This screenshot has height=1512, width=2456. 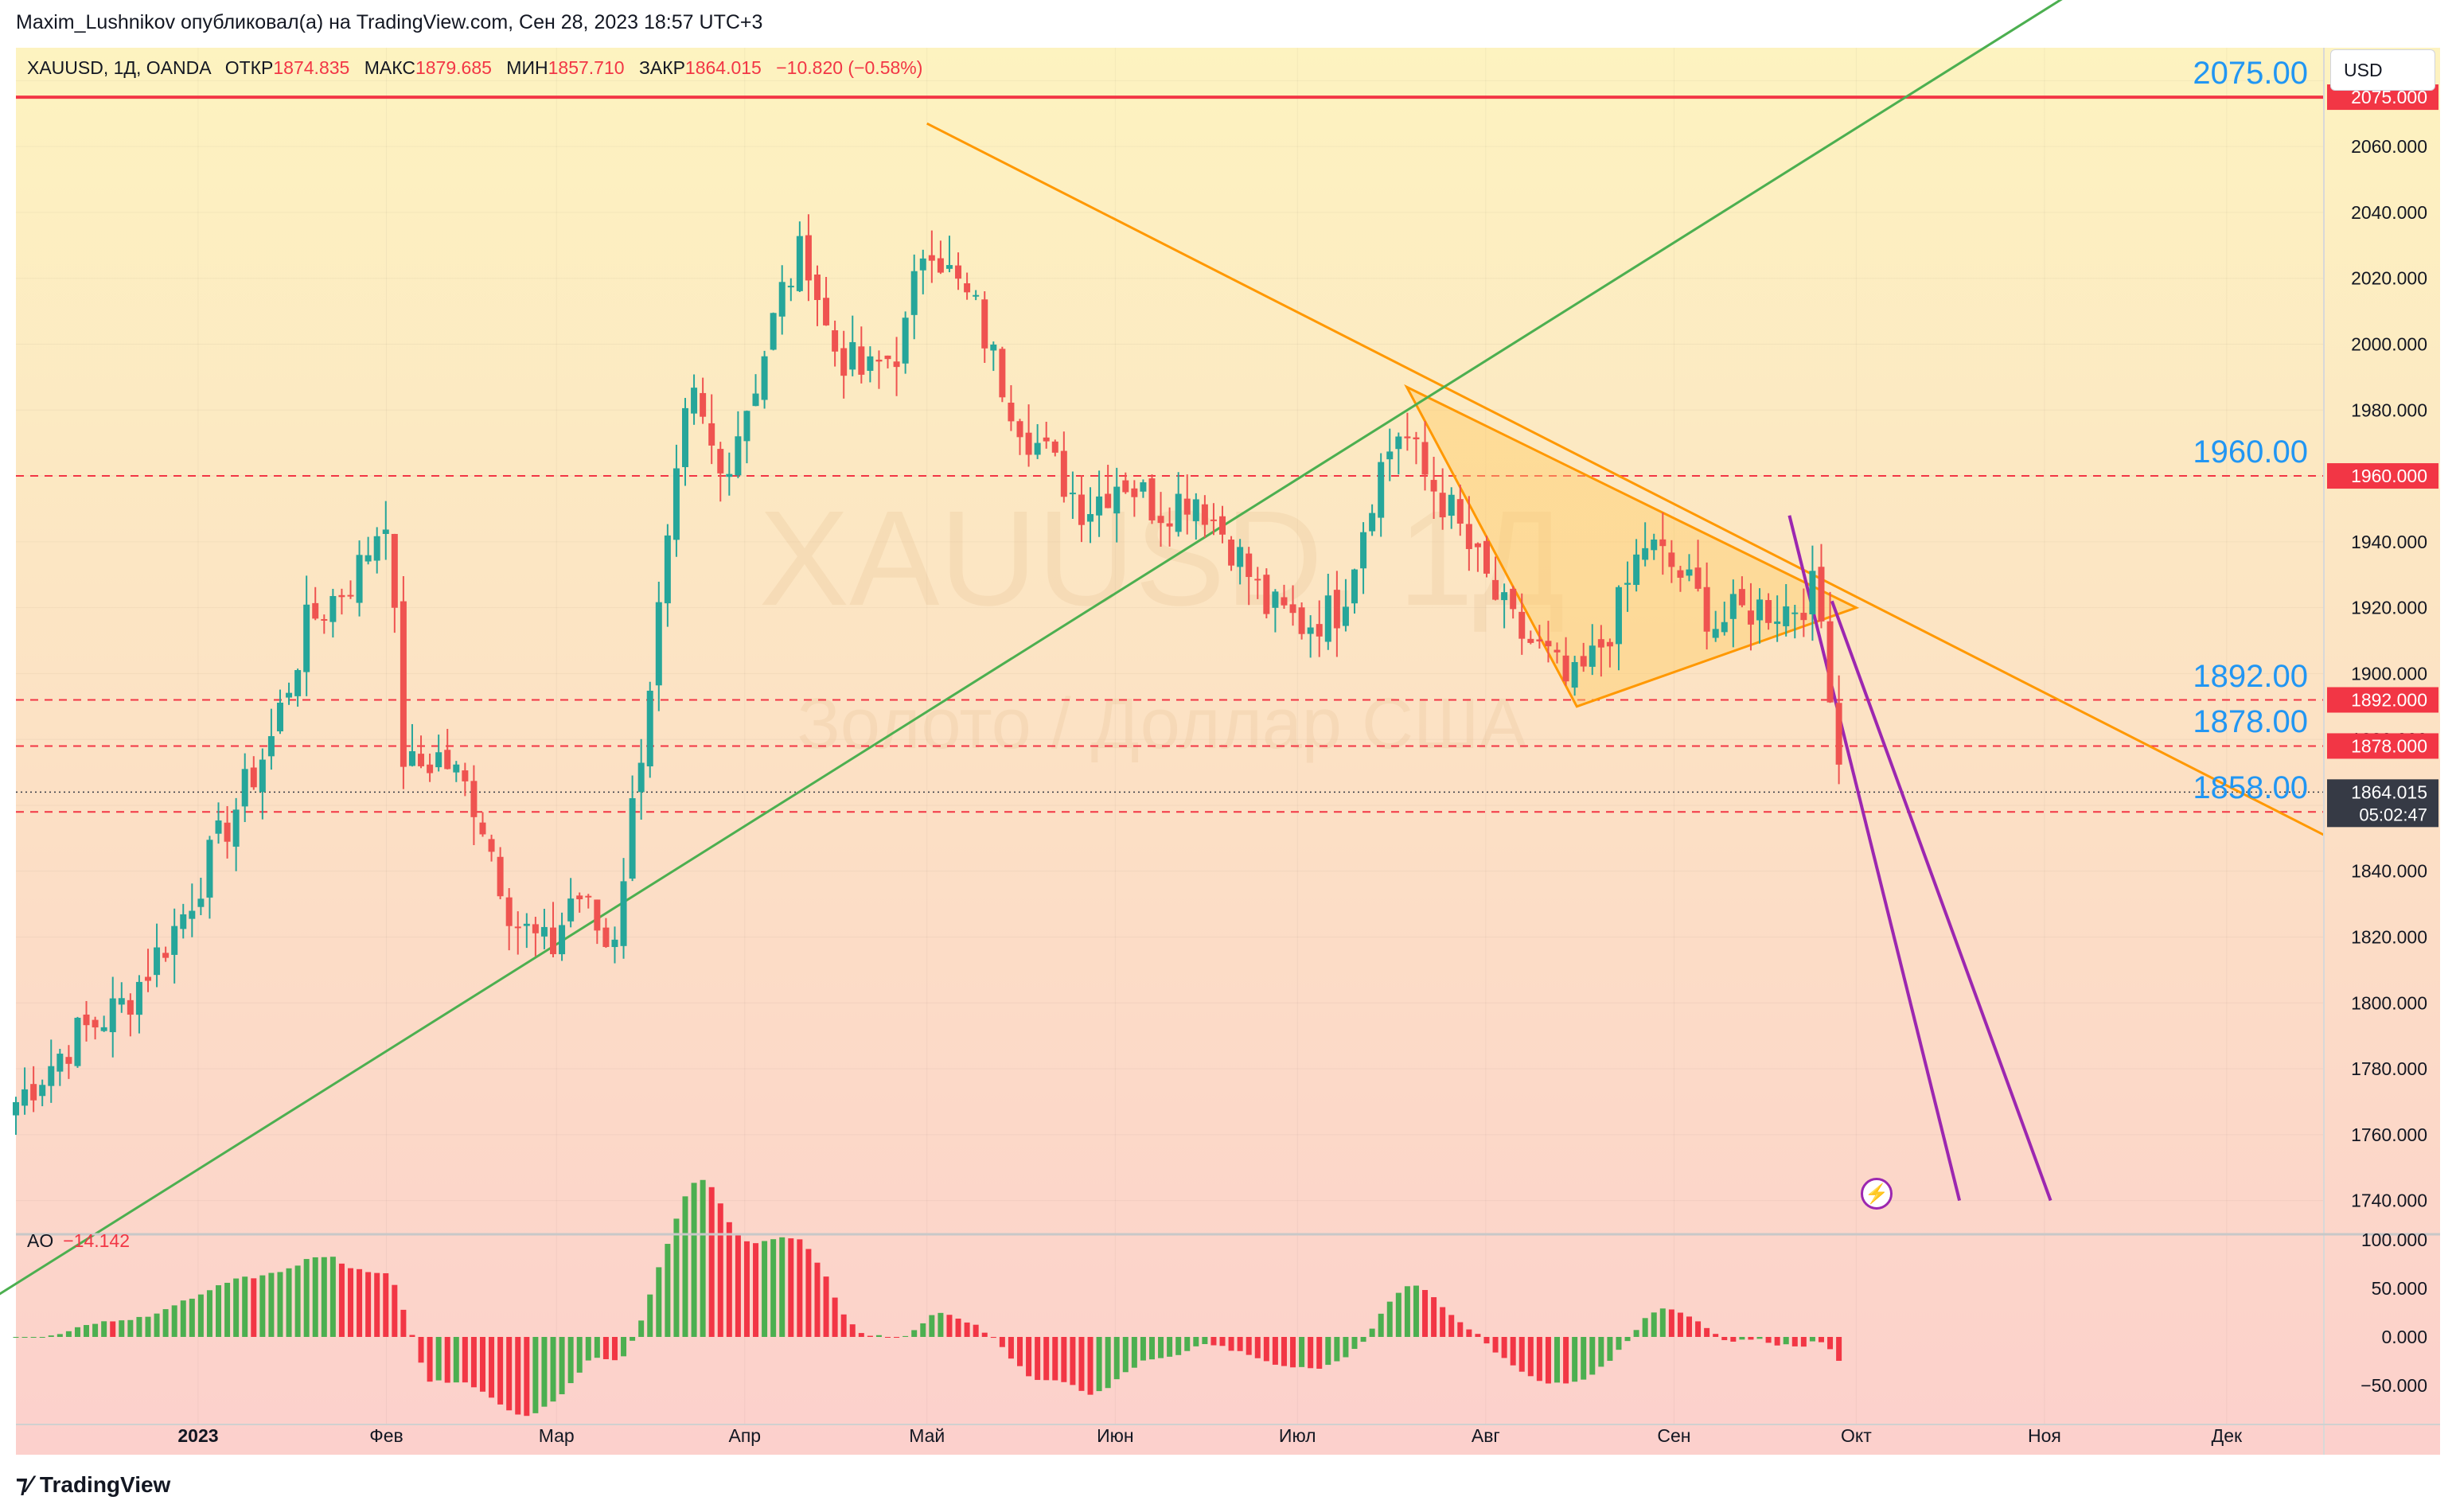 What do you see at coordinates (1632, 546) in the screenshot?
I see `triangle-pattern` at bounding box center [1632, 546].